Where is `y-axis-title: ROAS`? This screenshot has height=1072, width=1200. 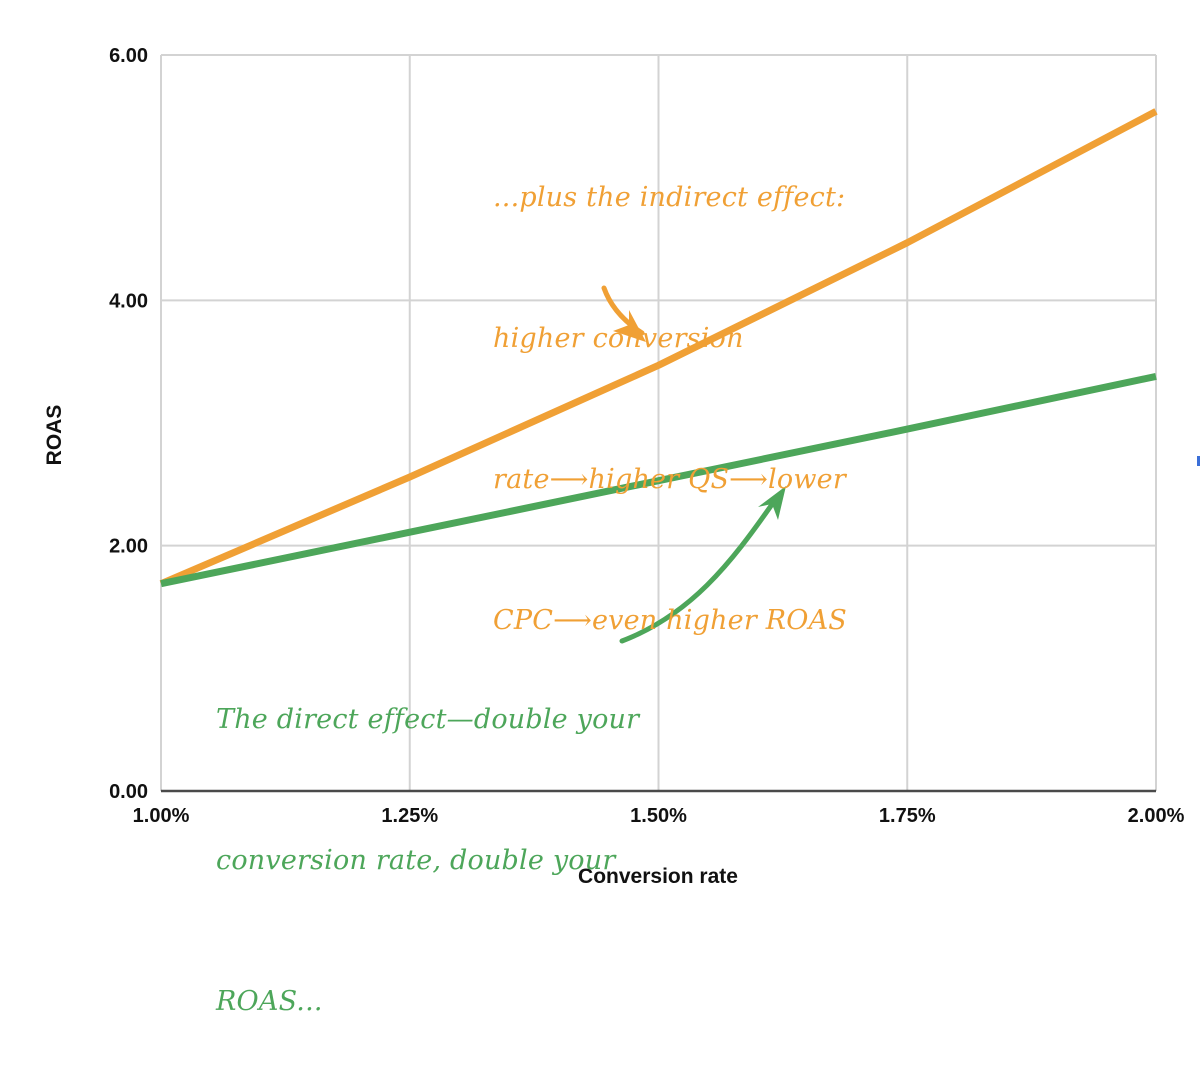 y-axis-title: ROAS is located at coordinates (54, 435).